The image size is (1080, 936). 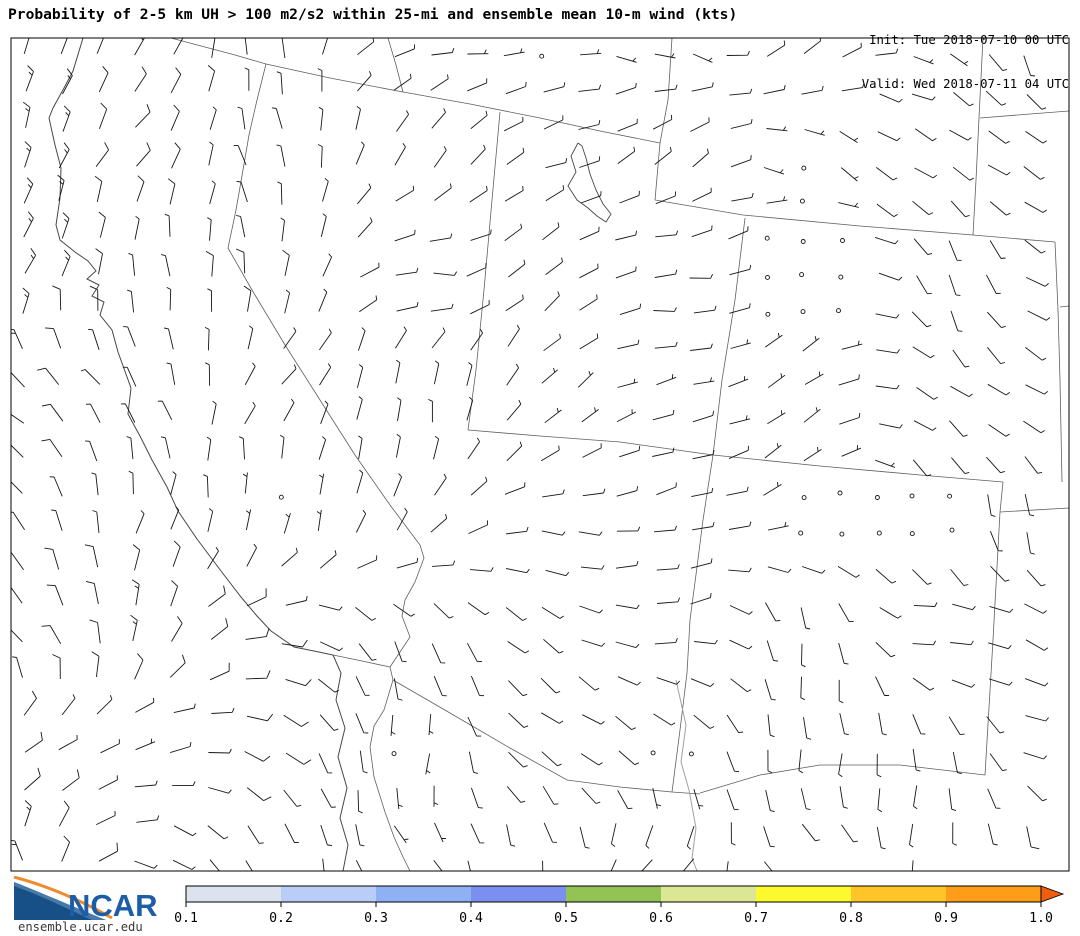 What do you see at coordinates (851, 918) in the screenshot?
I see `colorbar-label: 0.8` at bounding box center [851, 918].